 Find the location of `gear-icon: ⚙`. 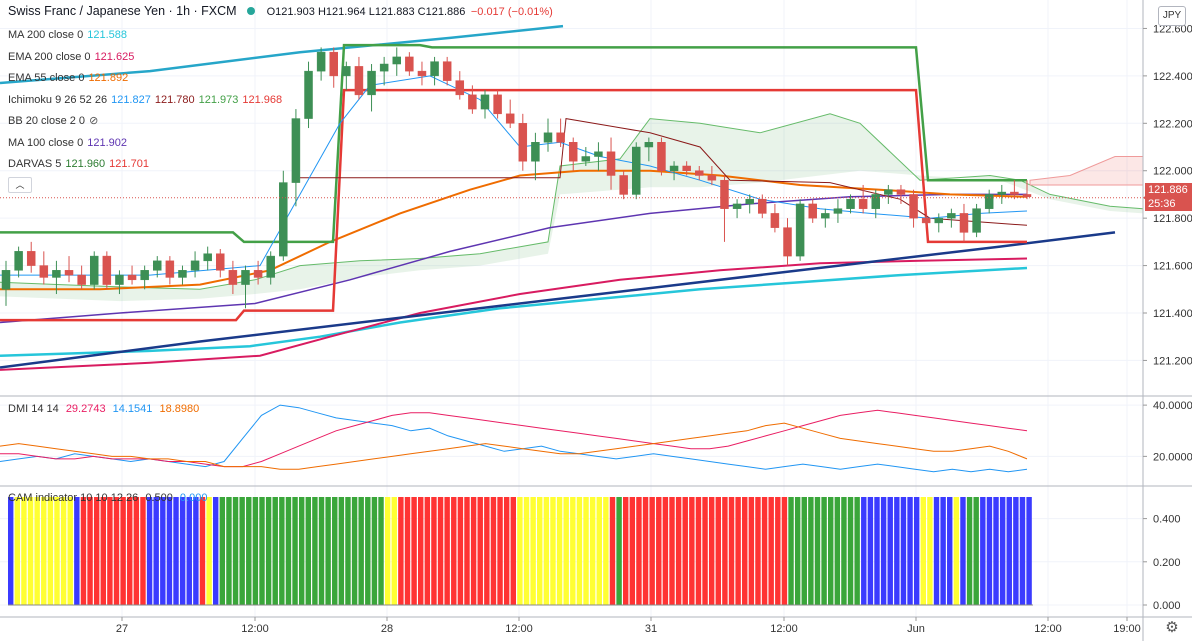

gear-icon: ⚙ is located at coordinates (1172, 627).